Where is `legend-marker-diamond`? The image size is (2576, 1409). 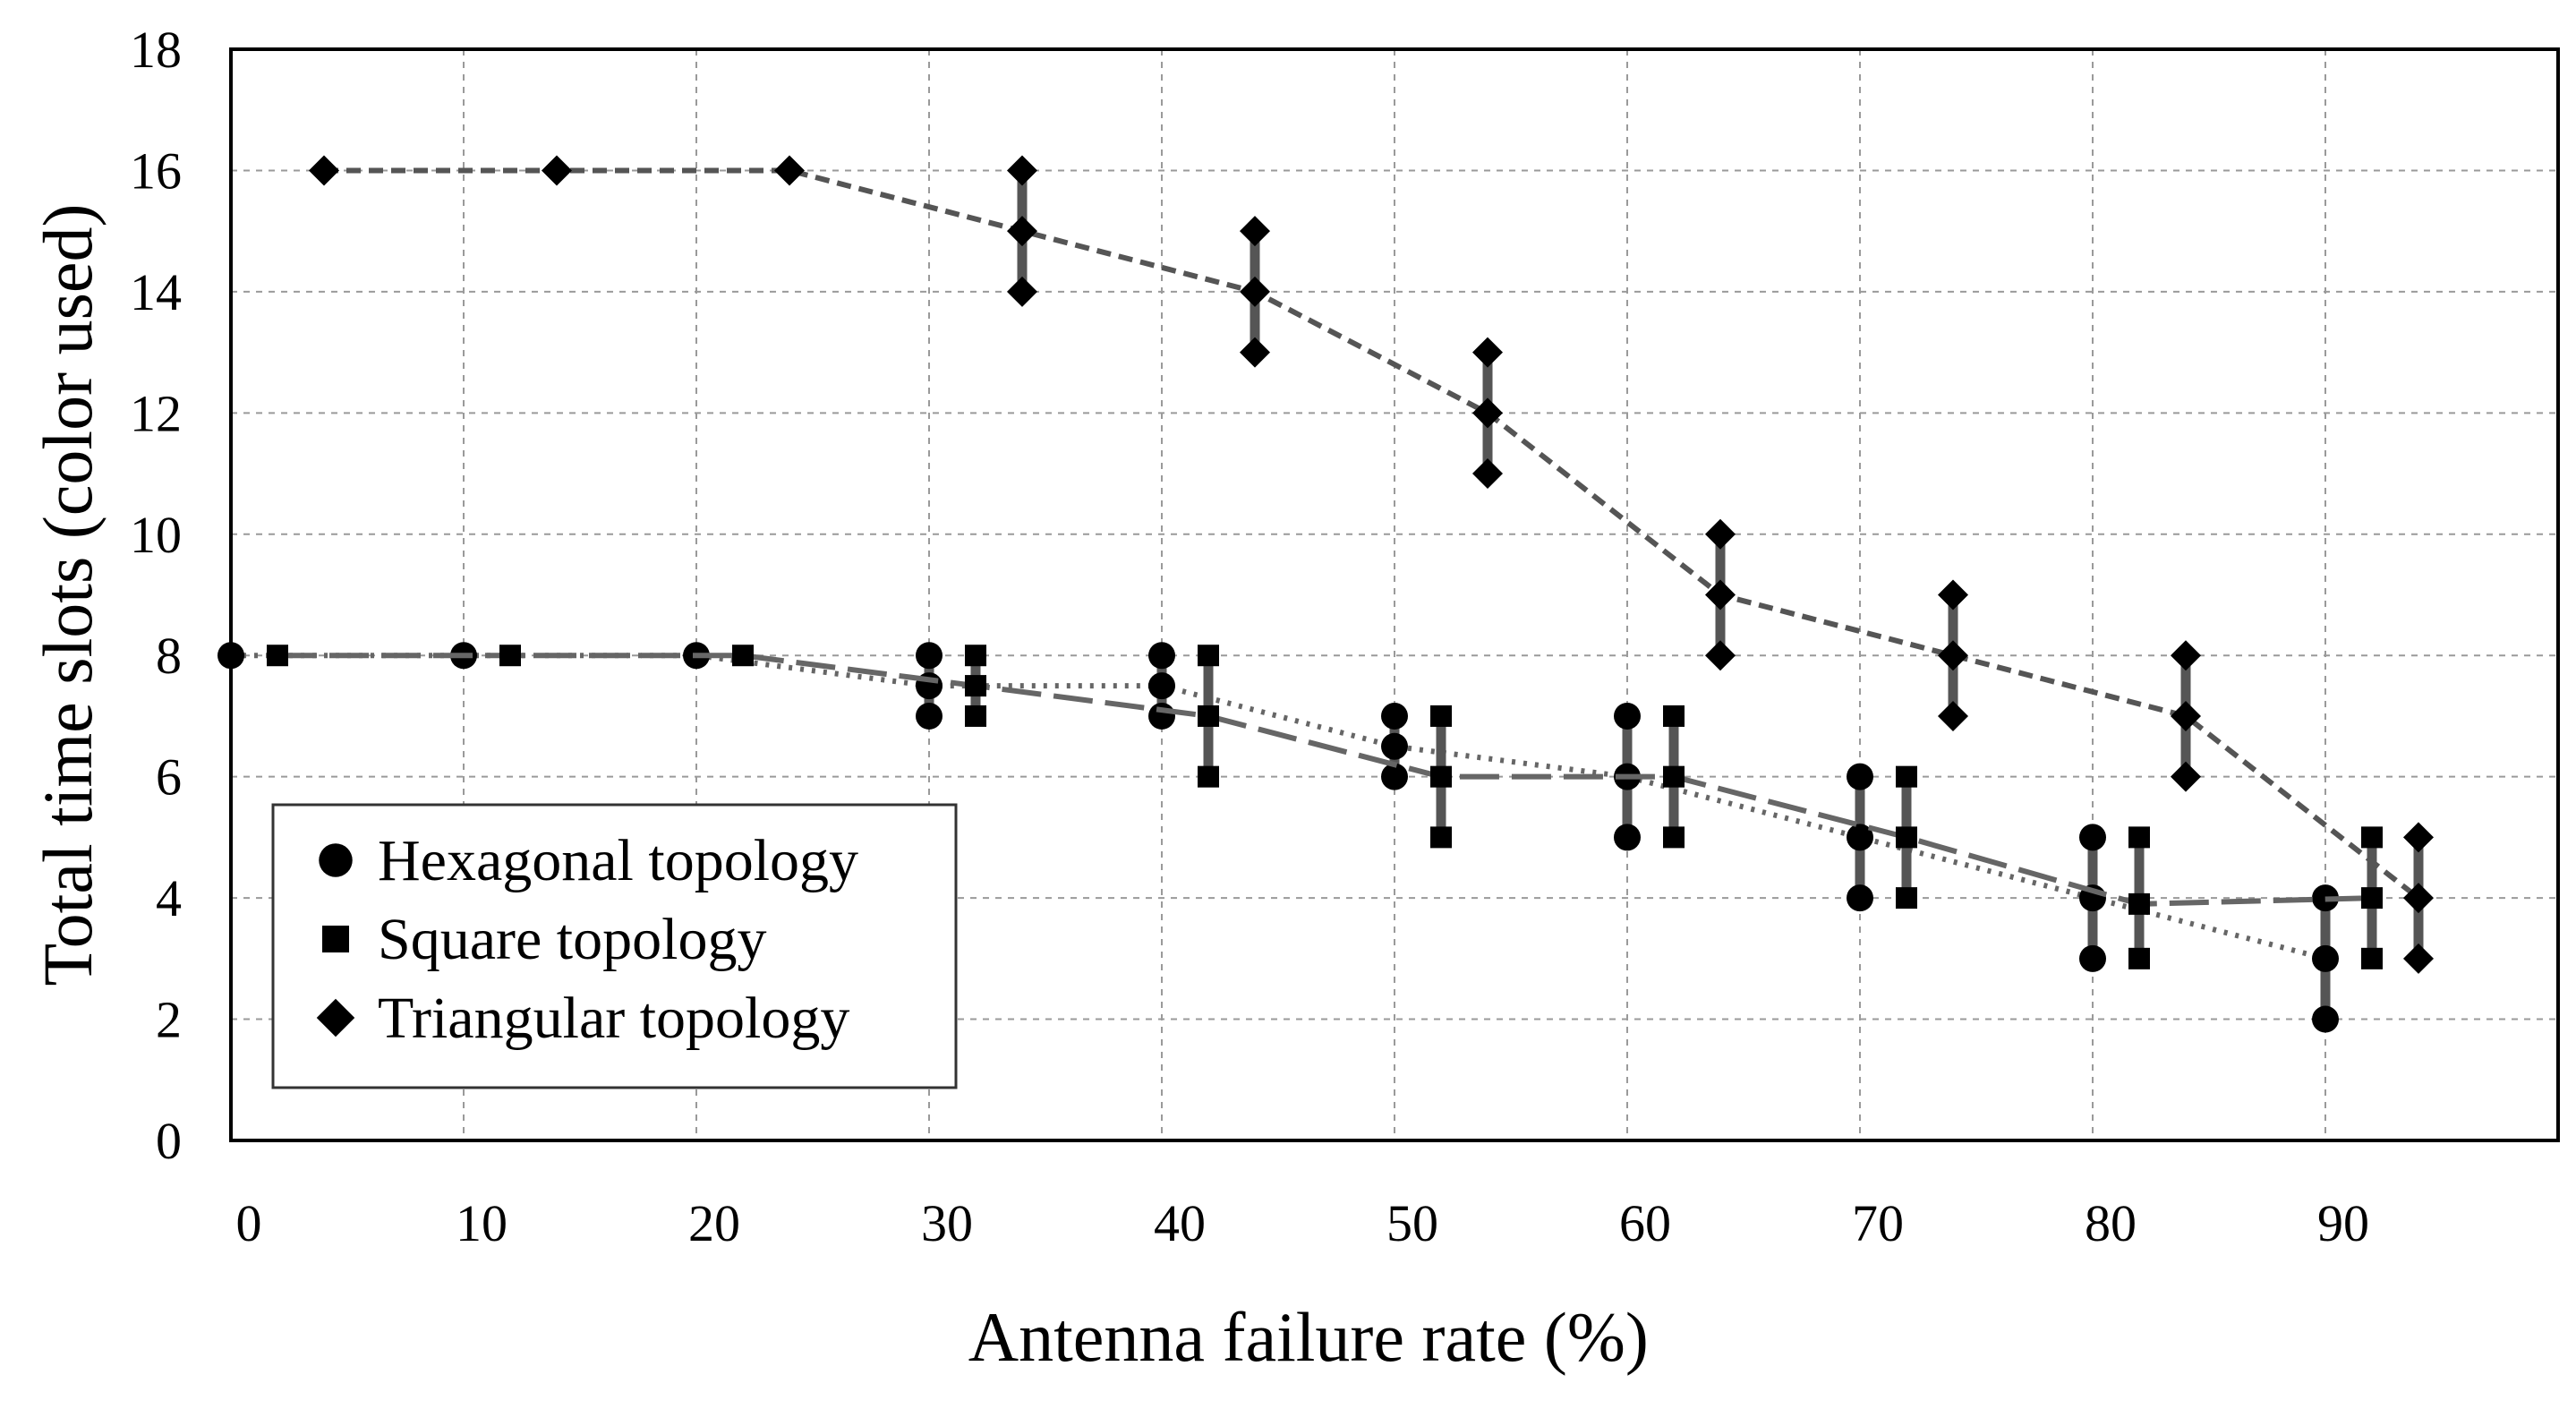 legend-marker-diamond is located at coordinates (335, 1018).